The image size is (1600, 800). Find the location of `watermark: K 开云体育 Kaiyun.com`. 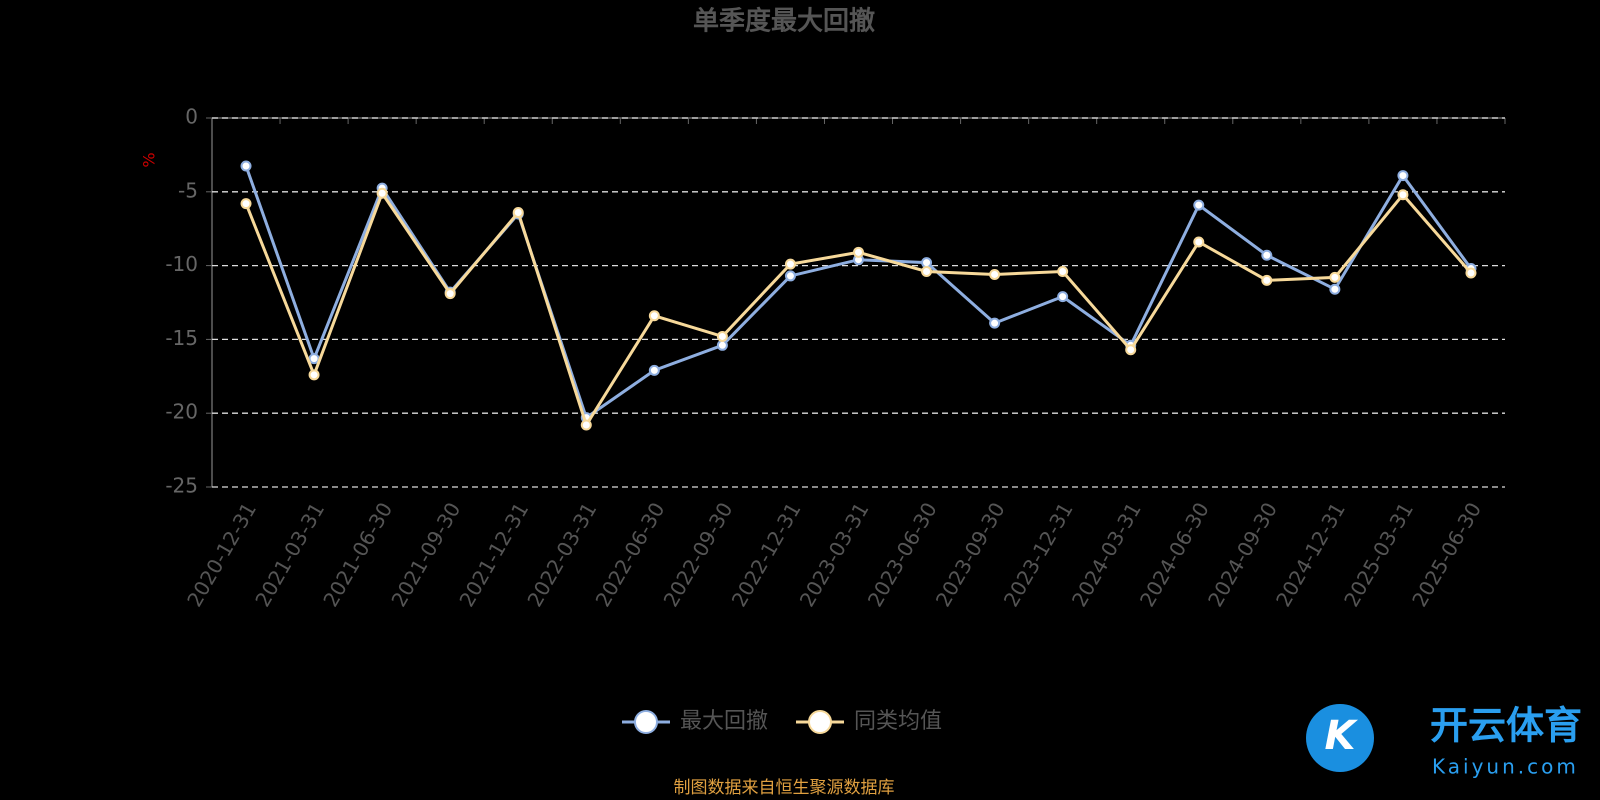

watermark: K 开云体育 Kaiyun.com is located at coordinates (1444, 741).